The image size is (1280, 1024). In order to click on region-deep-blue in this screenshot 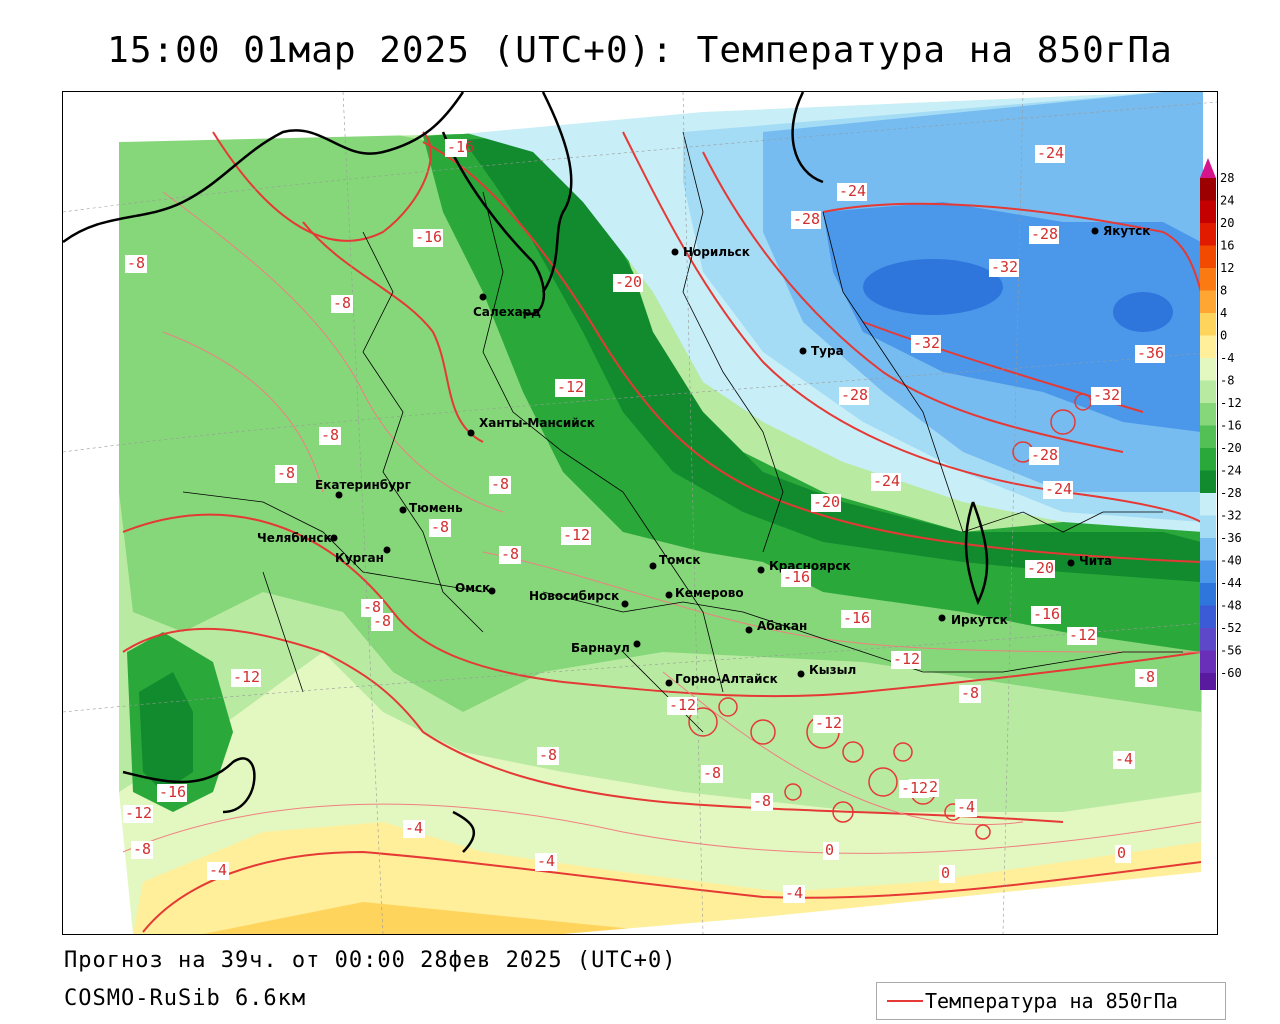, I will do `click(1012, 317)`.